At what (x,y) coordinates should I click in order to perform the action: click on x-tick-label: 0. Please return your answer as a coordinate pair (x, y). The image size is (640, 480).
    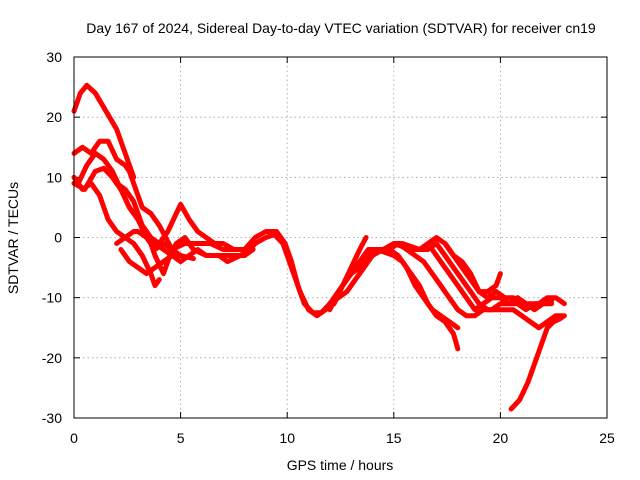
    Looking at the image, I should click on (74, 438).